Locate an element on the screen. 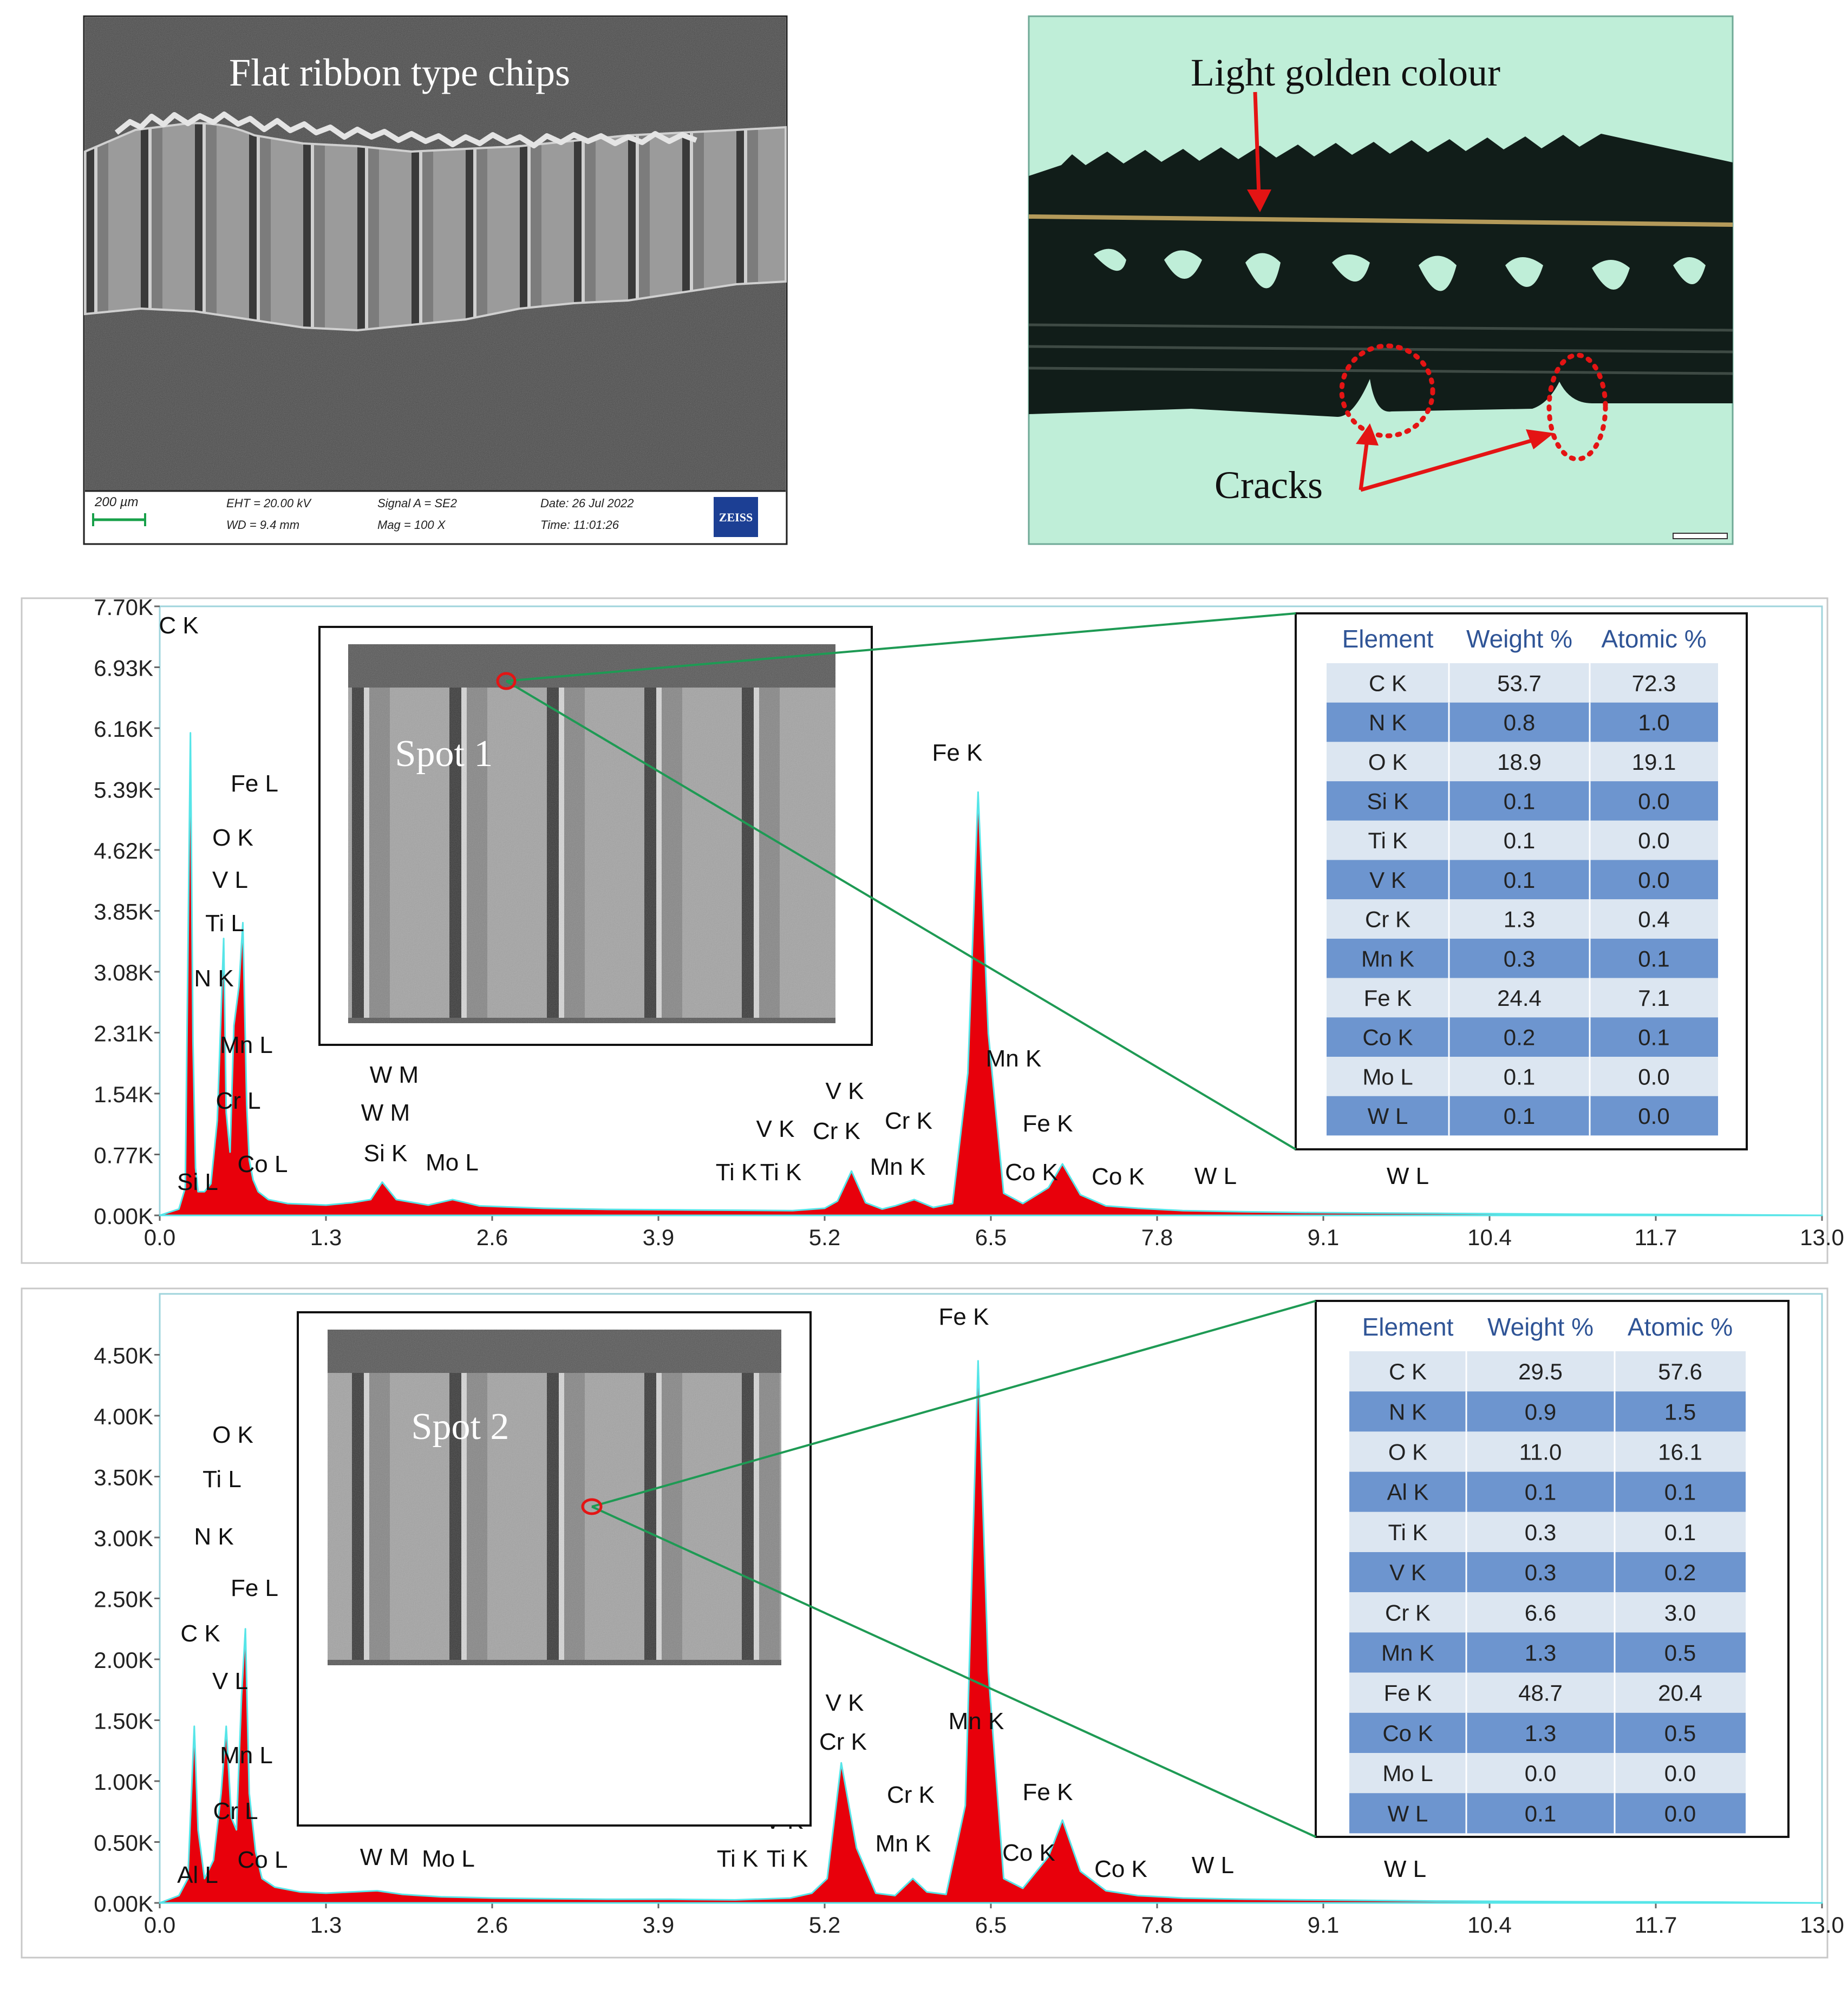 Image resolution: width=1848 pixels, height=1989 pixels. leader-line-bottom is located at coordinates (901, 915).